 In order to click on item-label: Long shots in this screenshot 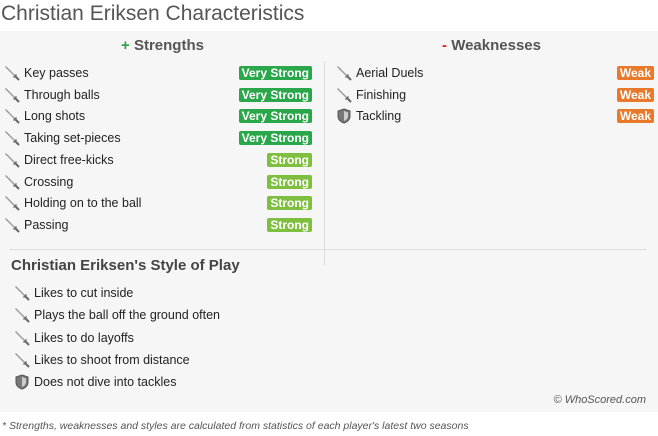, I will do `click(55, 116)`.